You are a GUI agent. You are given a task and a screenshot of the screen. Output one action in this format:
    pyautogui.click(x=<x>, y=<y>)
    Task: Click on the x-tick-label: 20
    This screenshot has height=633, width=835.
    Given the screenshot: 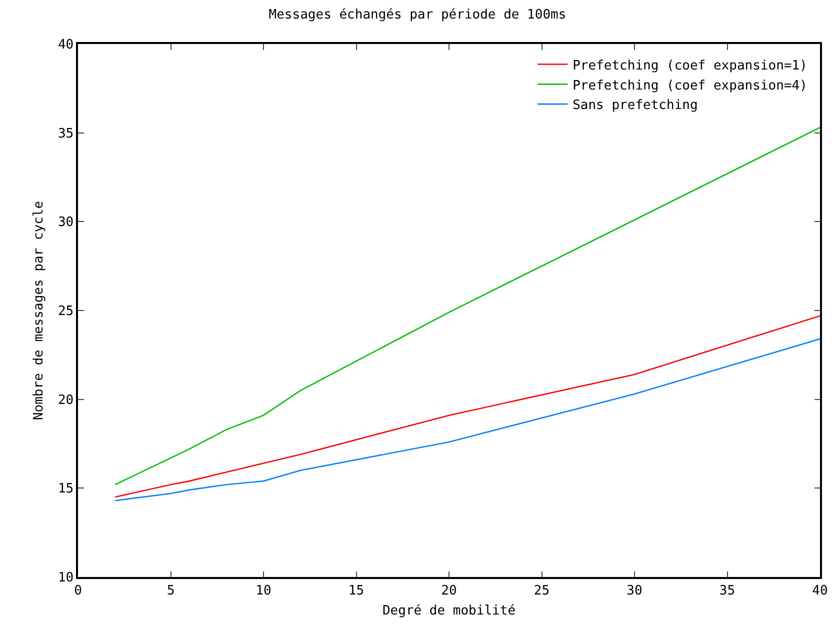 What is the action you would take?
    pyautogui.click(x=449, y=590)
    